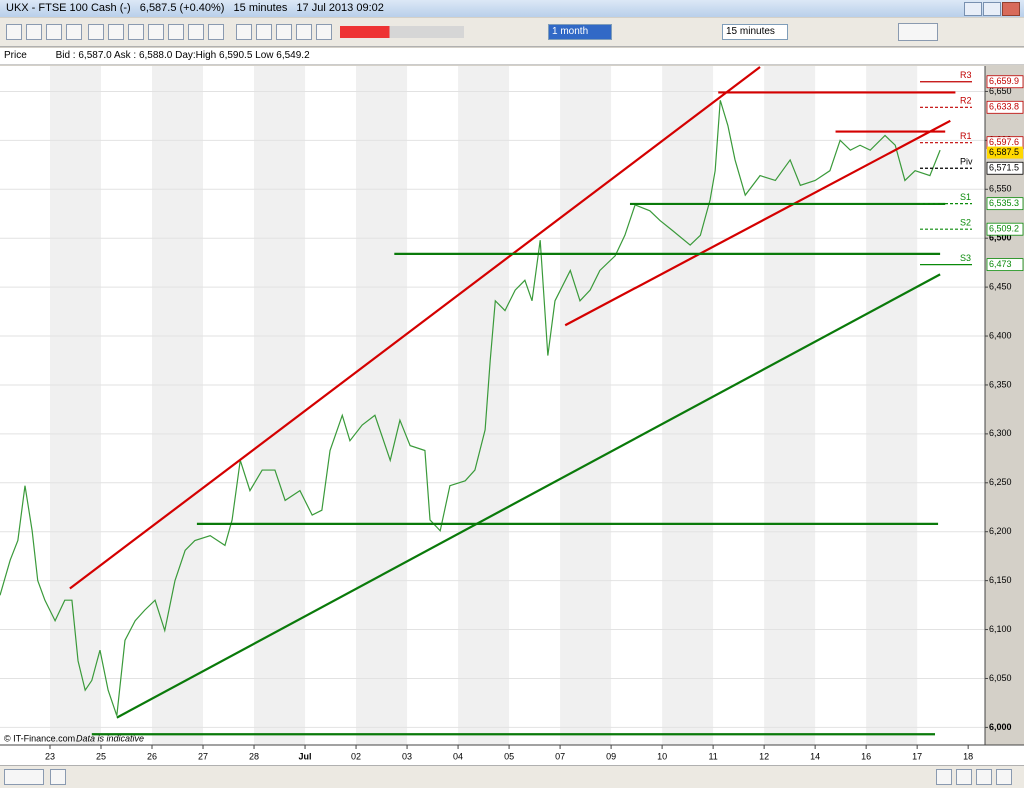 This screenshot has height=788, width=1024. I want to click on pivot-label: 6,659.9, so click(1004, 81).